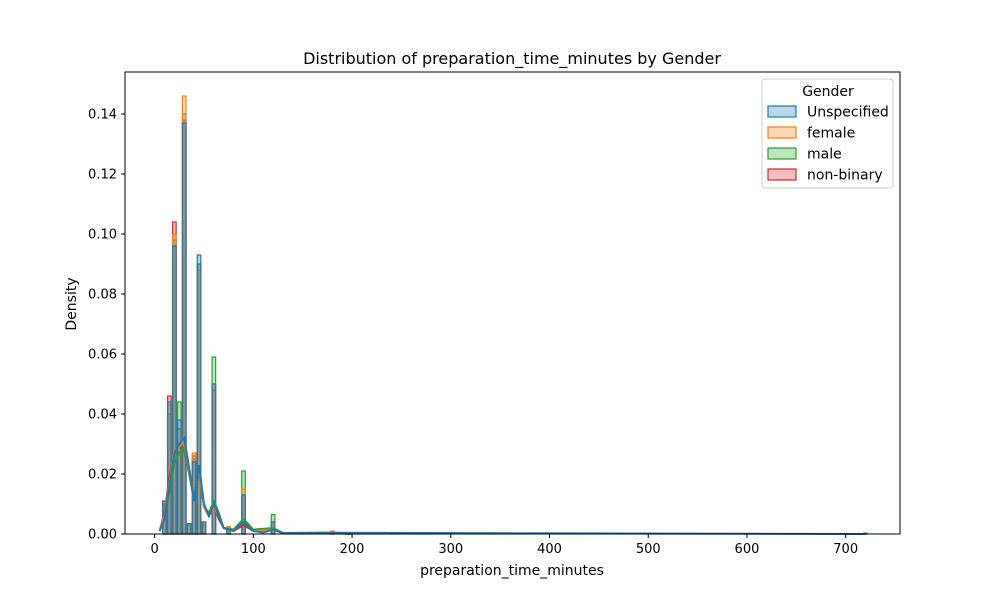 Image resolution: width=1000 pixels, height=600 pixels. What do you see at coordinates (648, 549) in the screenshot?
I see `x-tick-label: 500` at bounding box center [648, 549].